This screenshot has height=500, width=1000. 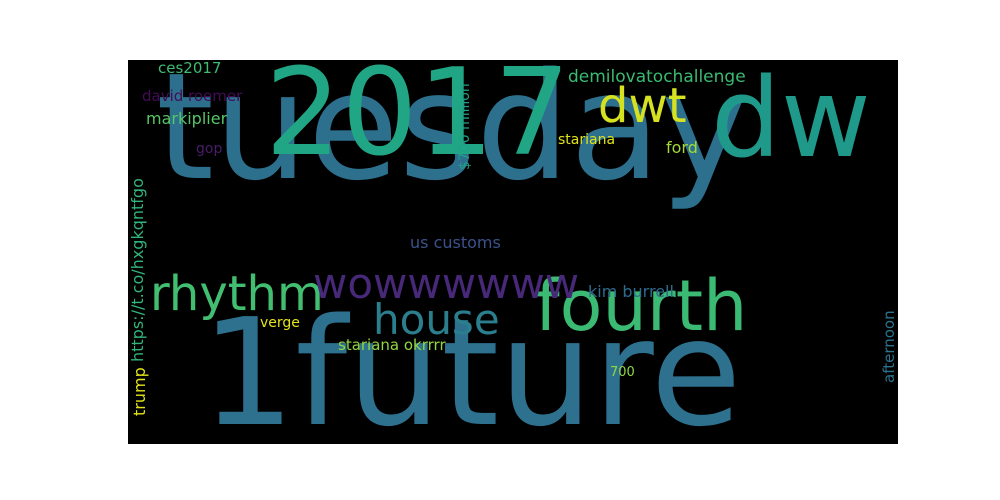 I want to click on word-2017: 2017, so click(x=418, y=121).